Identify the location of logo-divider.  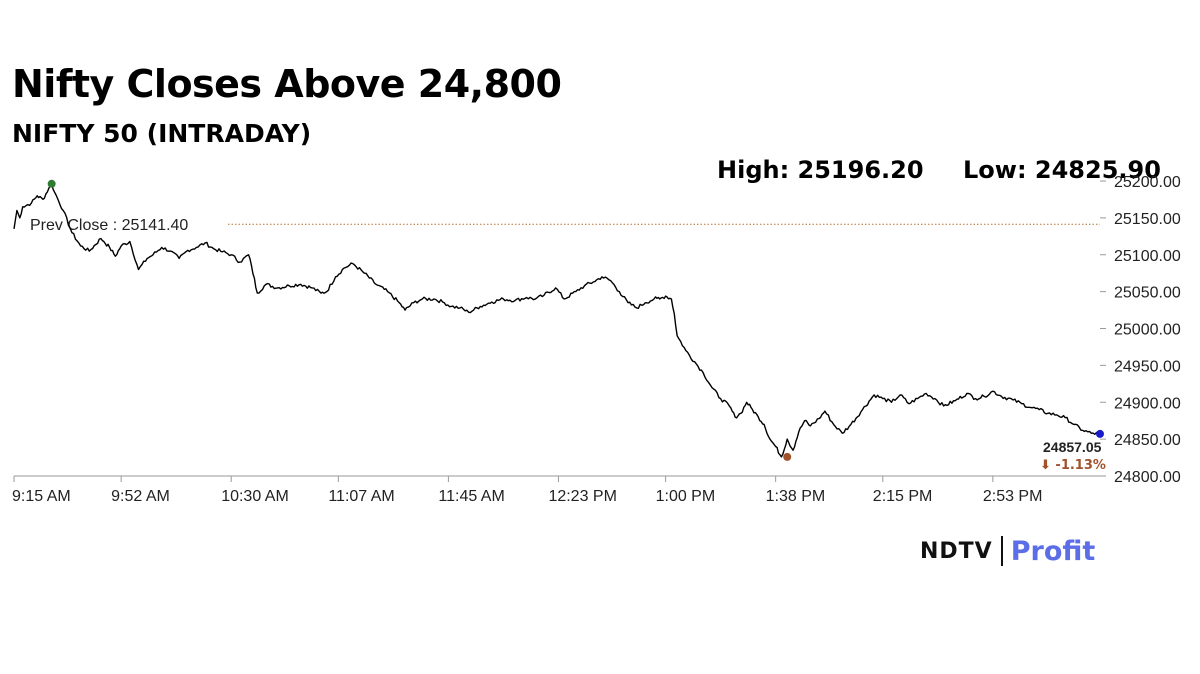
(1001, 551).